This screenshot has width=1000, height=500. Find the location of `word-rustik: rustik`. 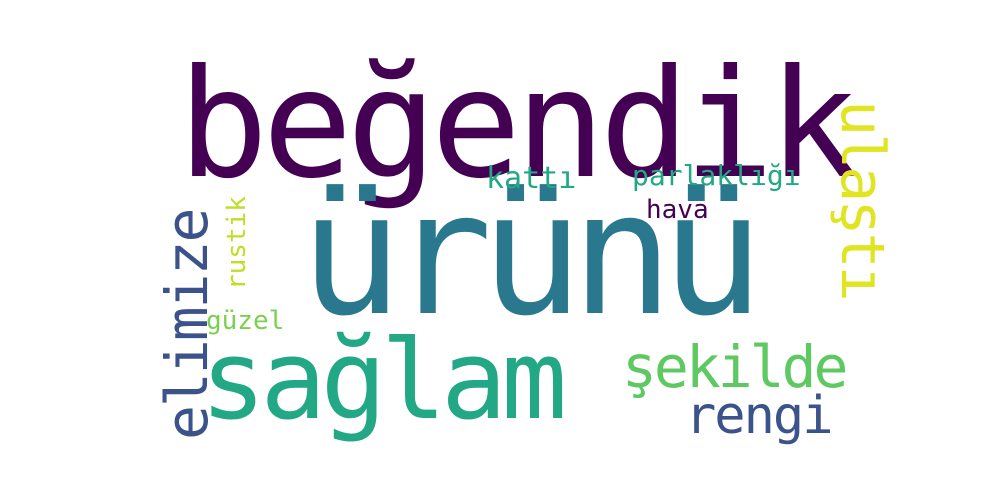

word-rustik: rustik is located at coordinates (237, 243).